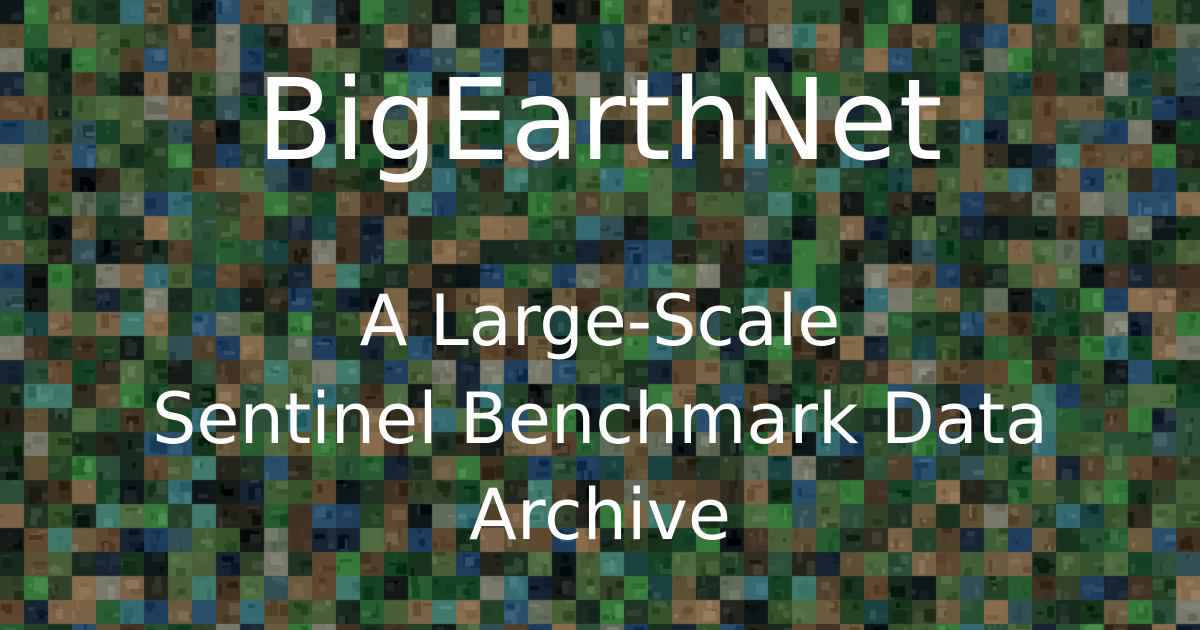  I want to click on main-title: BigEarthNet, so click(600, 121).